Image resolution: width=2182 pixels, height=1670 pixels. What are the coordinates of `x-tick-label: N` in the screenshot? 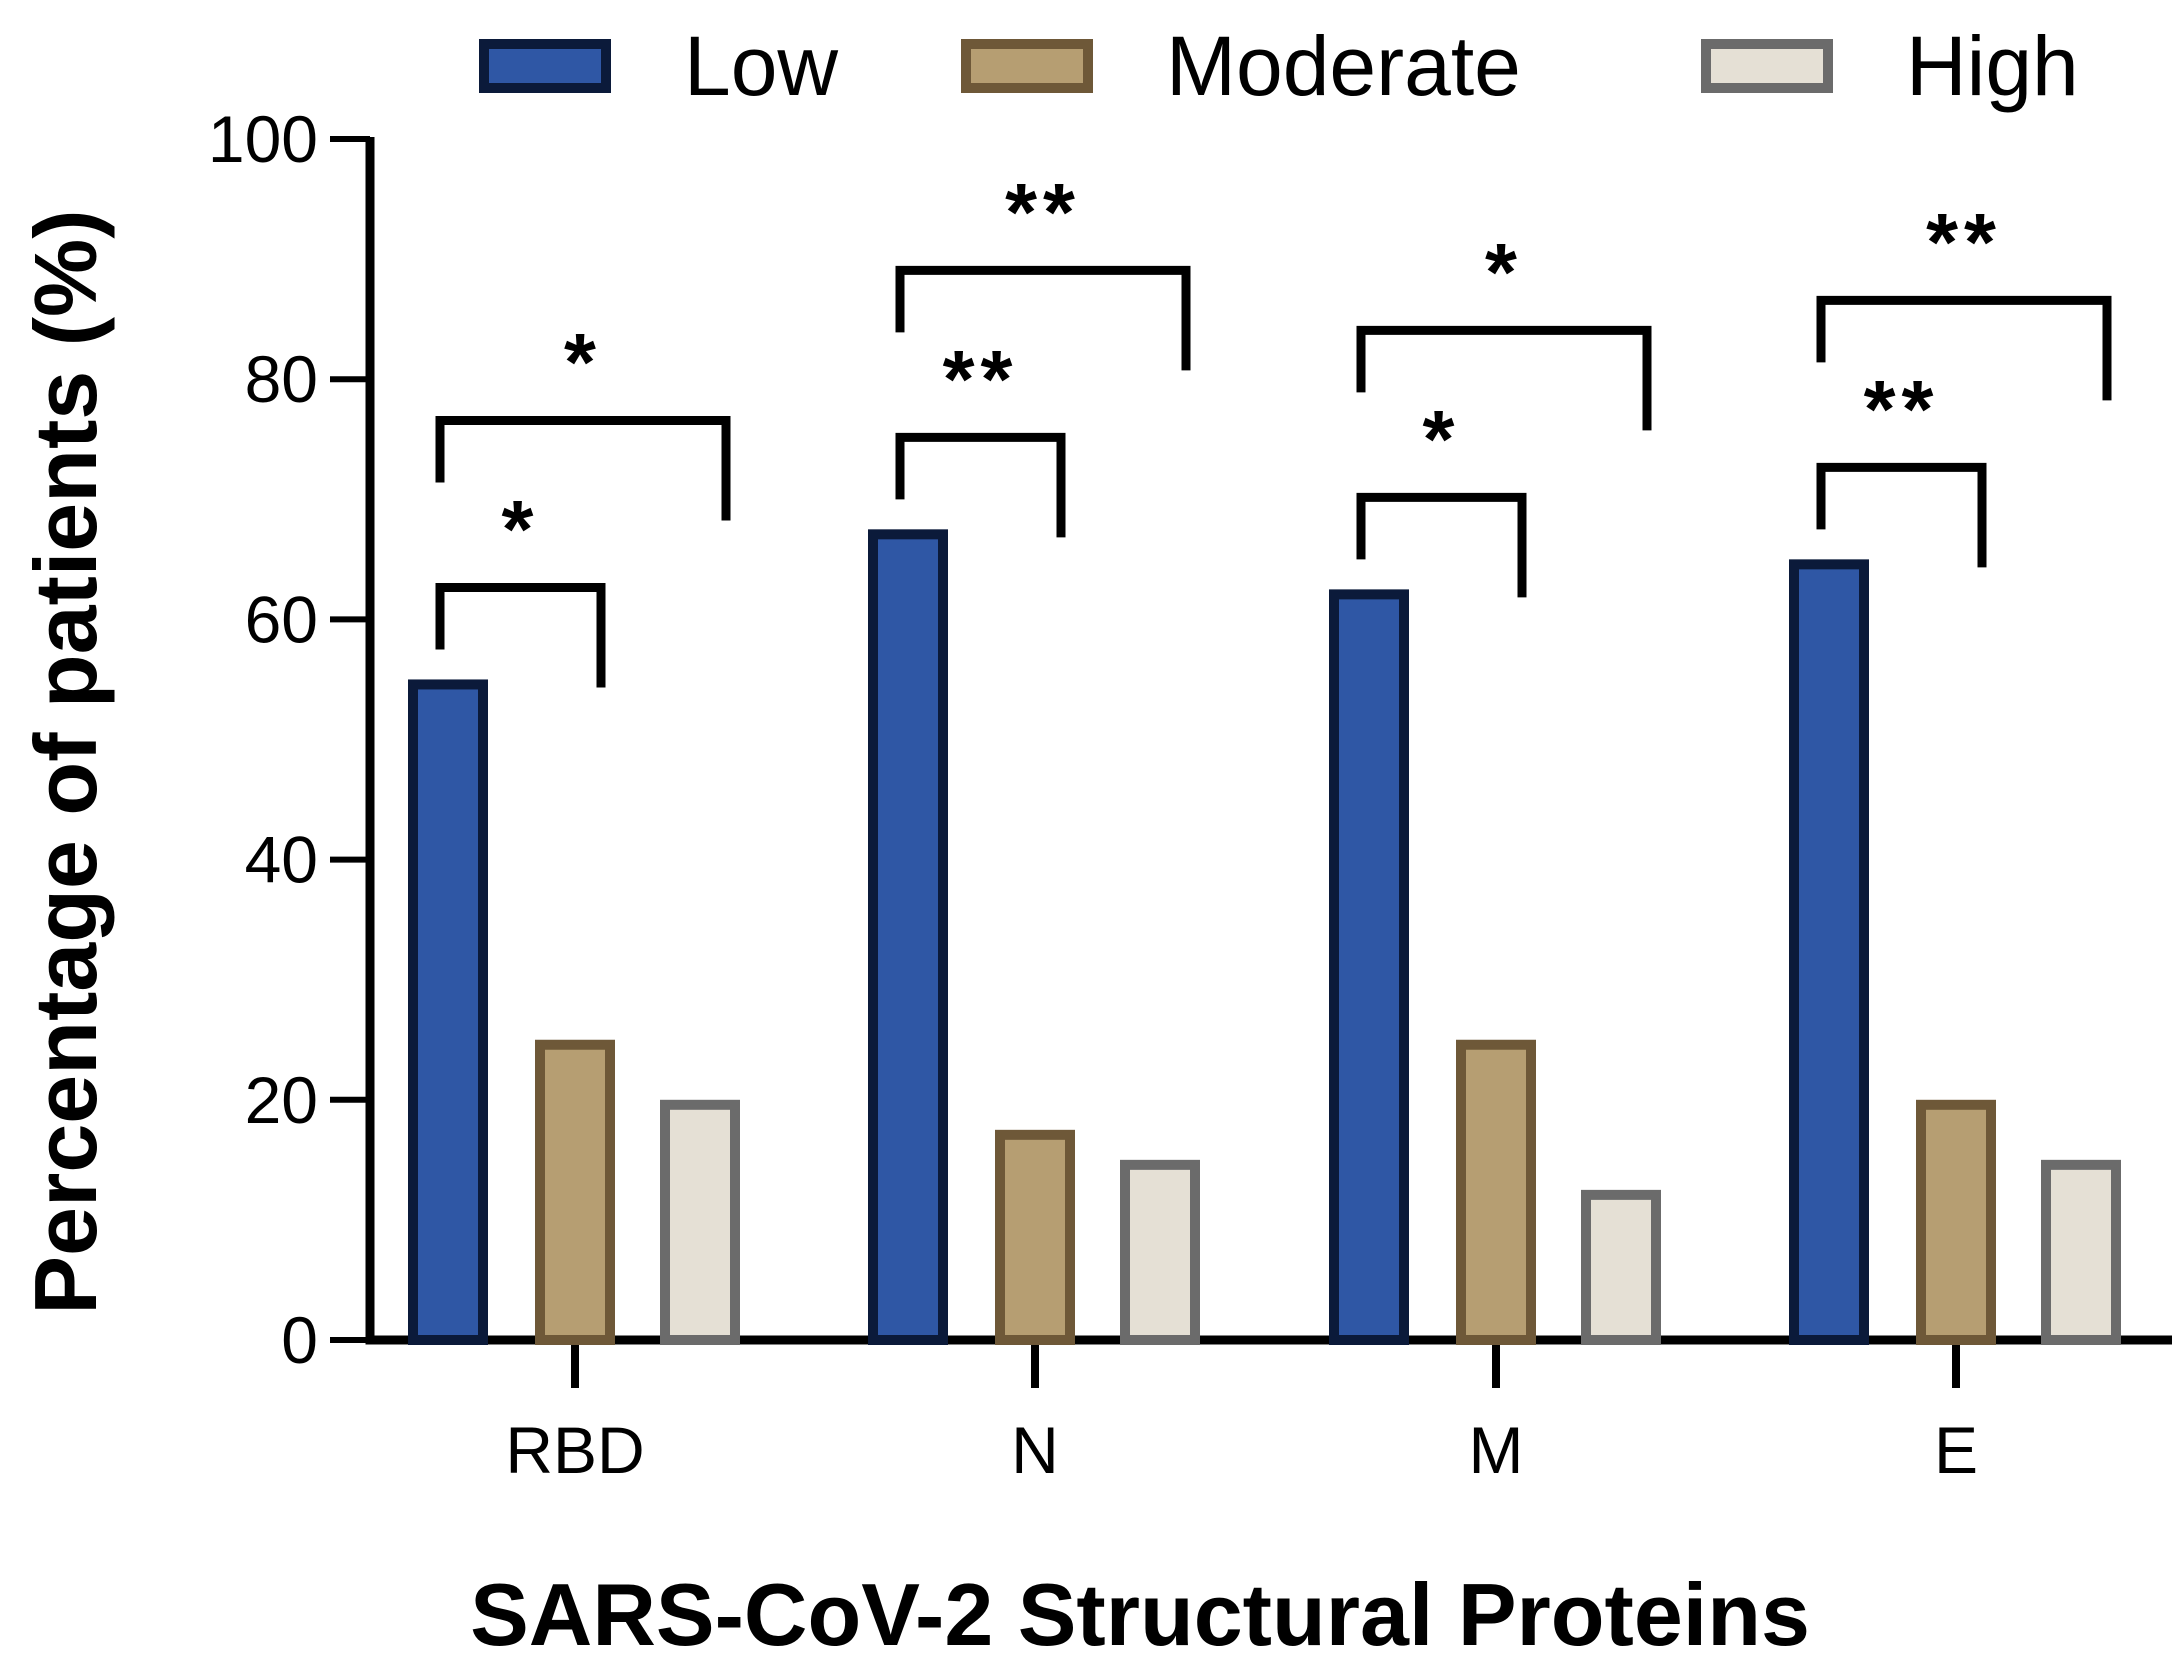 It's located at (1035, 1450).